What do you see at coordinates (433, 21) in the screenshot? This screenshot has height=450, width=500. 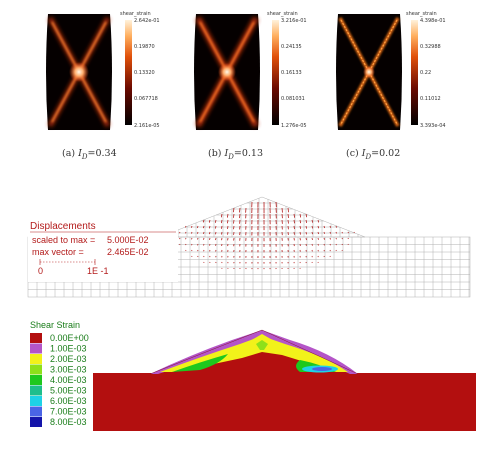 I see `colorbar-tick: 4.398e-01` at bounding box center [433, 21].